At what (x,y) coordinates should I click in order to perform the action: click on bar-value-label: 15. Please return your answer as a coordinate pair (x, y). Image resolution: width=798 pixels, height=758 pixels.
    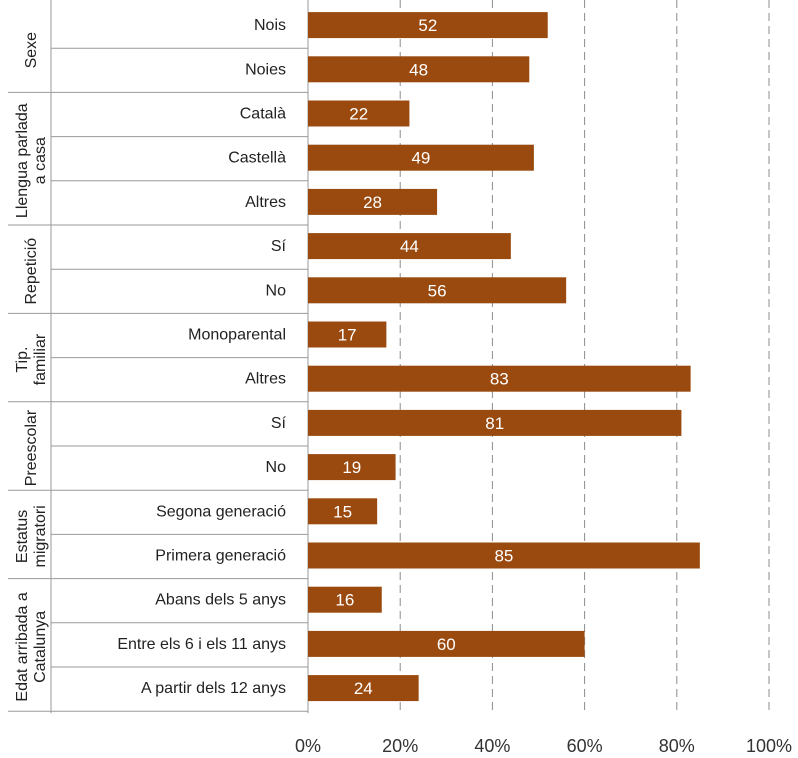
    Looking at the image, I should click on (342, 511).